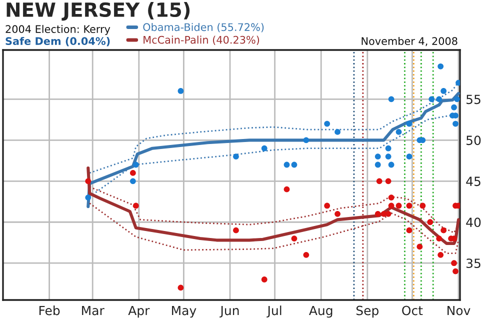 Image resolution: width=490 pixels, height=330 pixels. I want to click on text: 2004 Election: Kerry, so click(58, 30).